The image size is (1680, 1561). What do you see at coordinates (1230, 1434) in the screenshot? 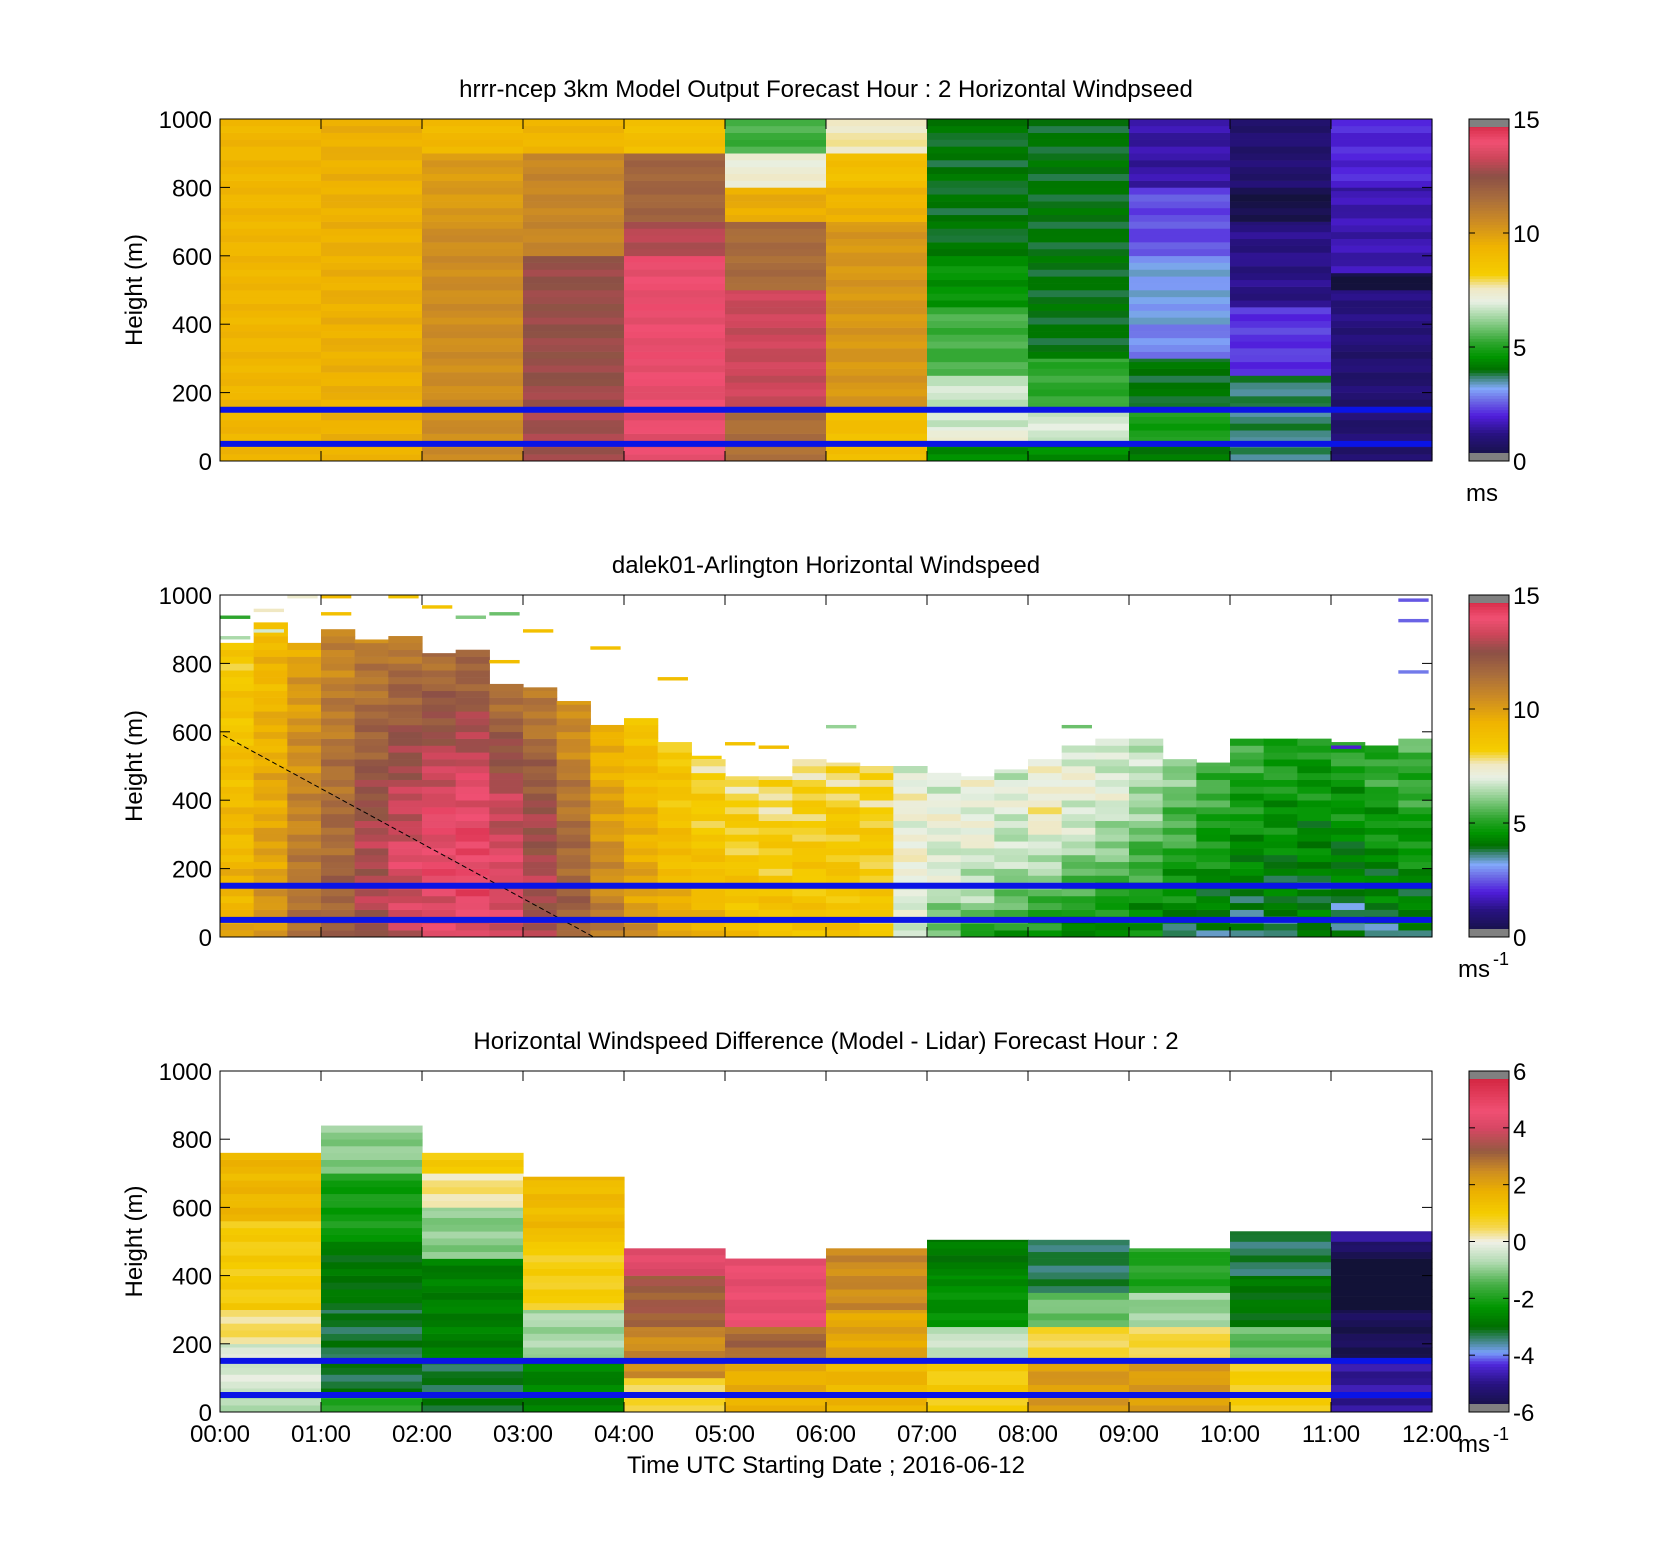
I see `x-tick-label: 10:00` at bounding box center [1230, 1434].